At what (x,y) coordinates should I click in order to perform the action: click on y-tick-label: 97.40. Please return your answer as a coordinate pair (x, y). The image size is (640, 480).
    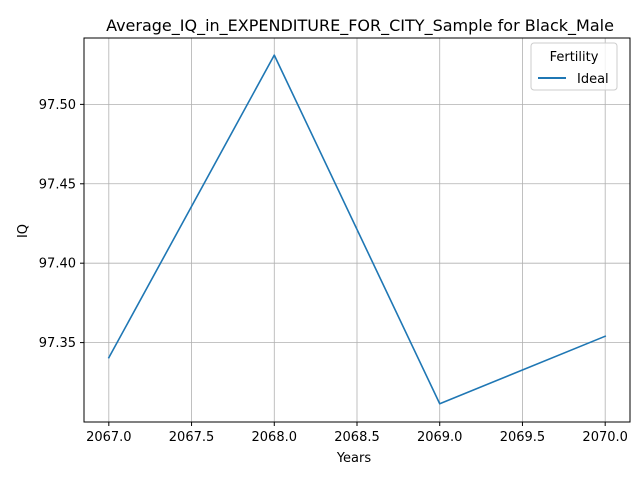
    Looking at the image, I should click on (57, 264).